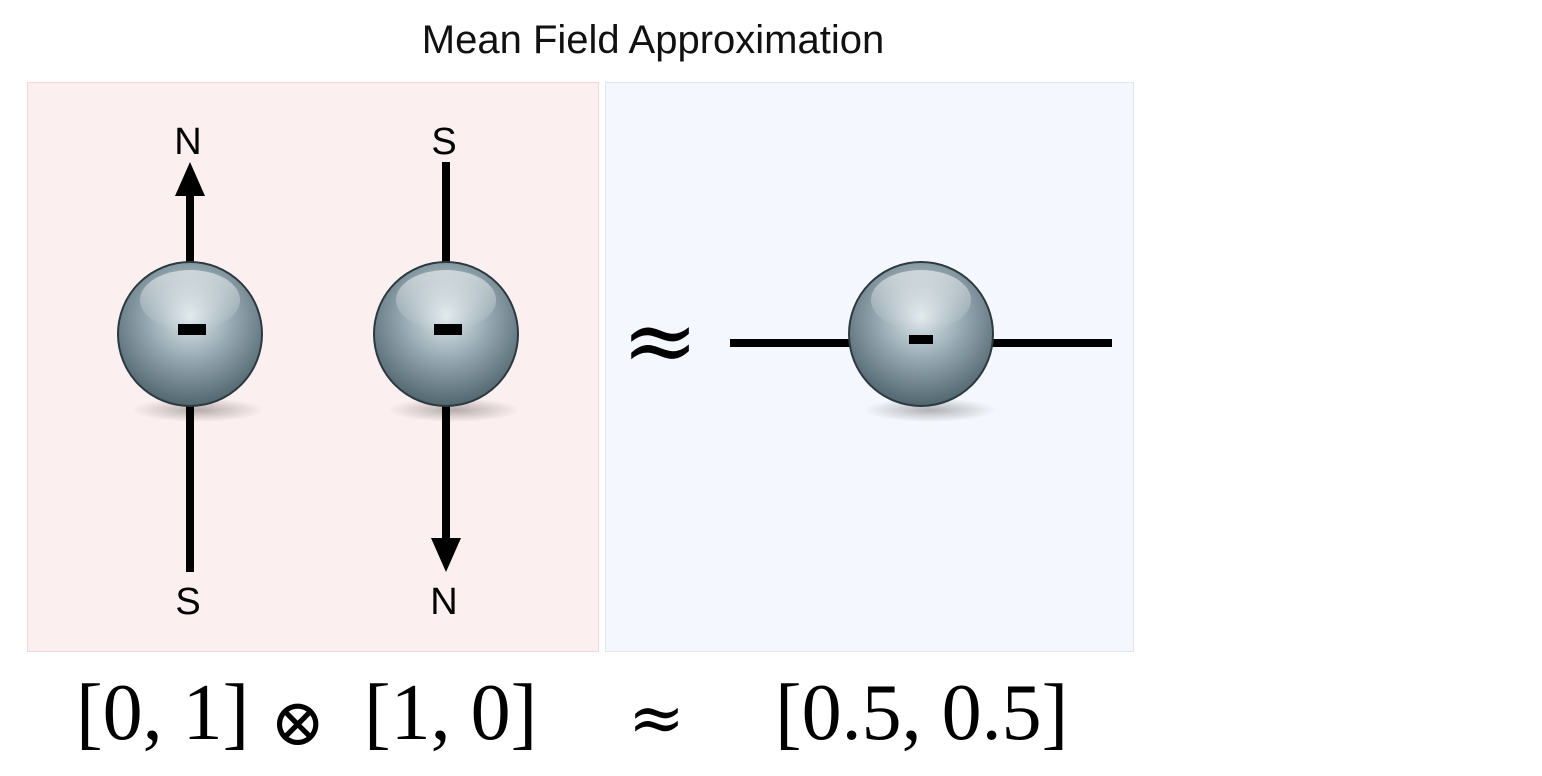 The image size is (1542, 776). I want to click on formula-right-vector: [0.5, 0.5], so click(922, 713).